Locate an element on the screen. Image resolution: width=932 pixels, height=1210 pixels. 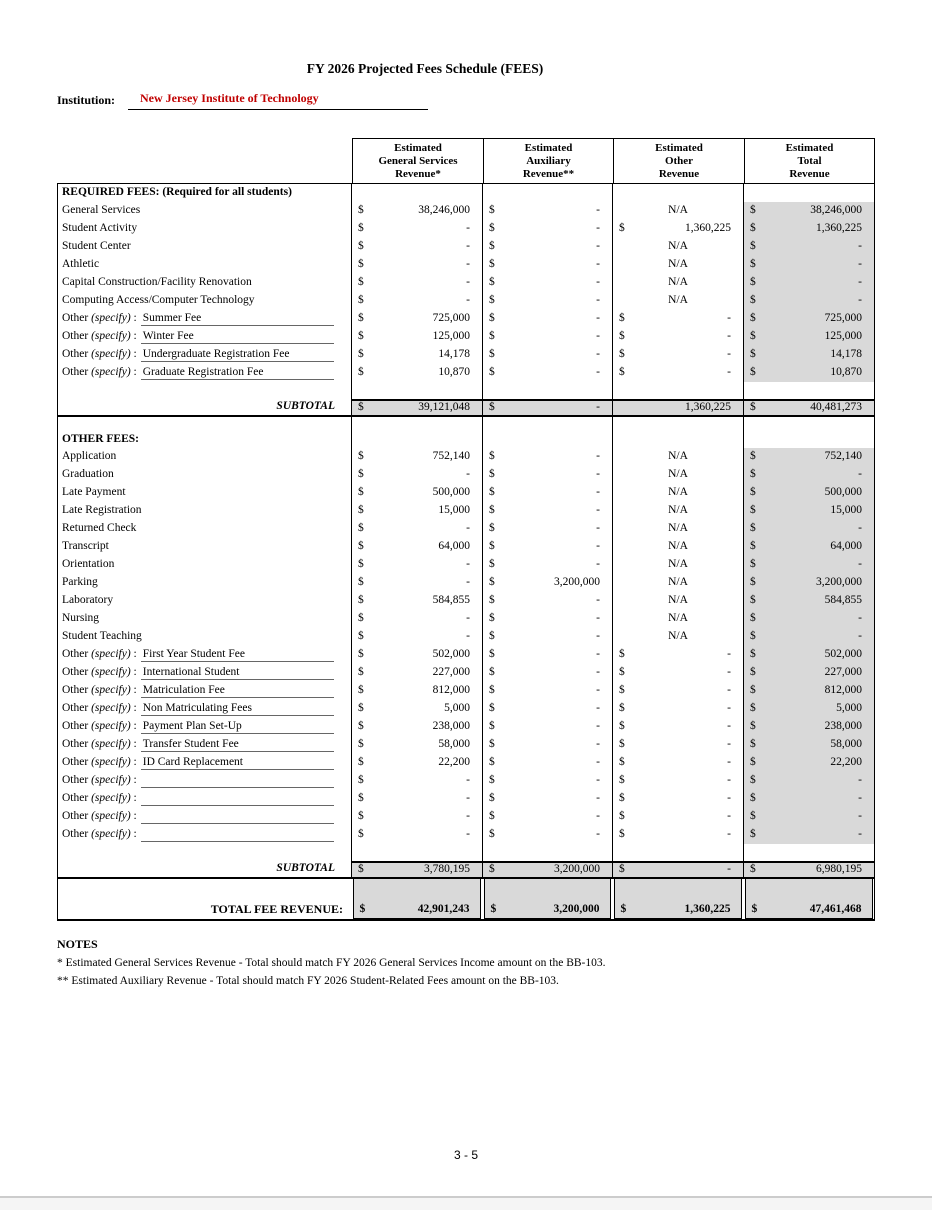
general-services-revenue-cell: $812,000 is located at coordinates (416, 691).